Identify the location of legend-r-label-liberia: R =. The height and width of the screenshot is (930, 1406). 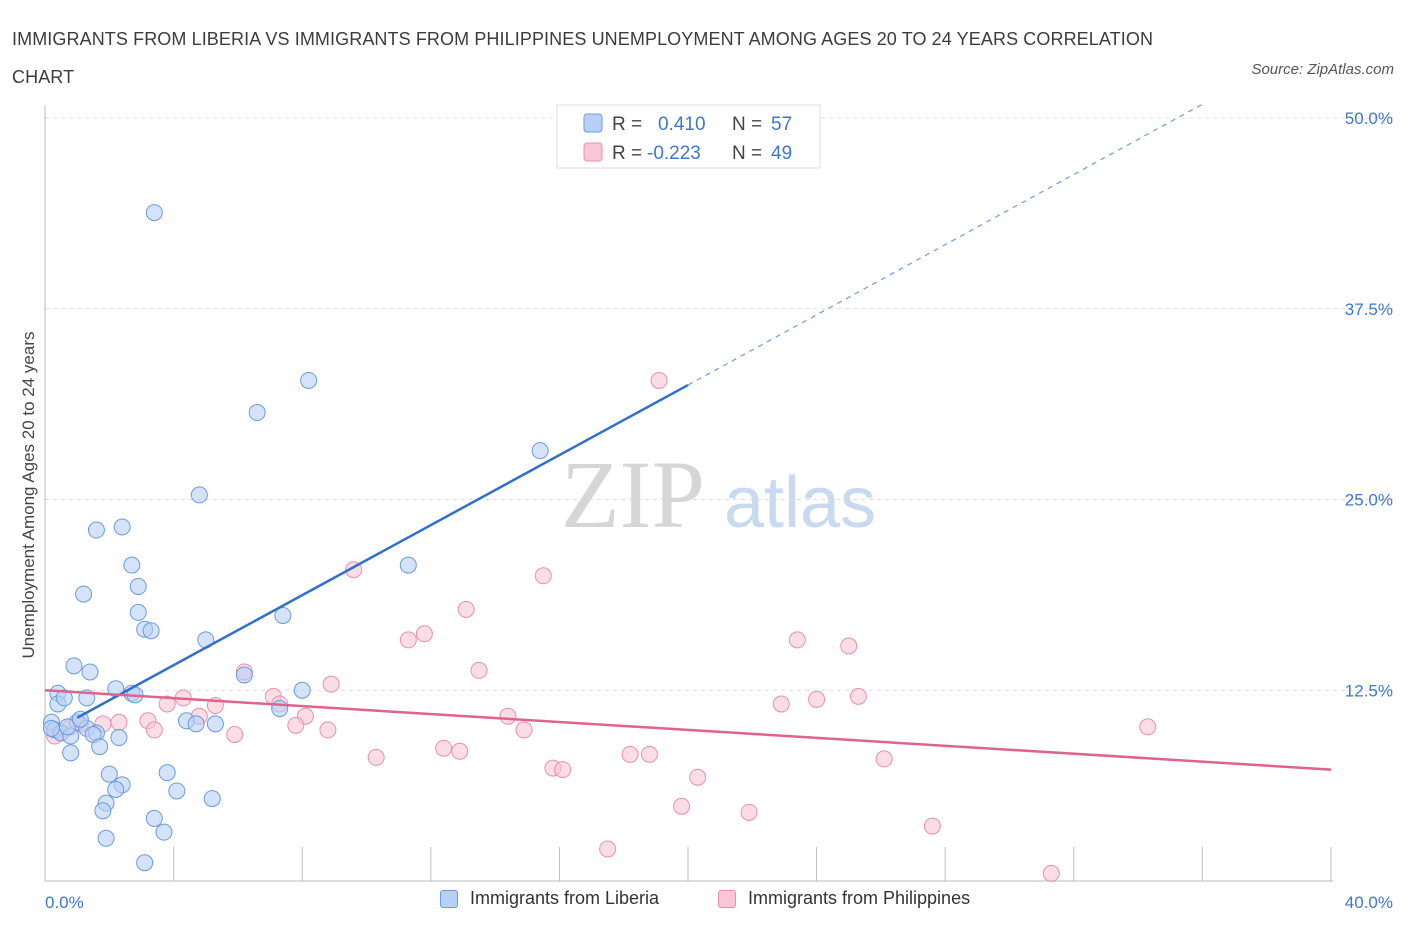
(627, 124).